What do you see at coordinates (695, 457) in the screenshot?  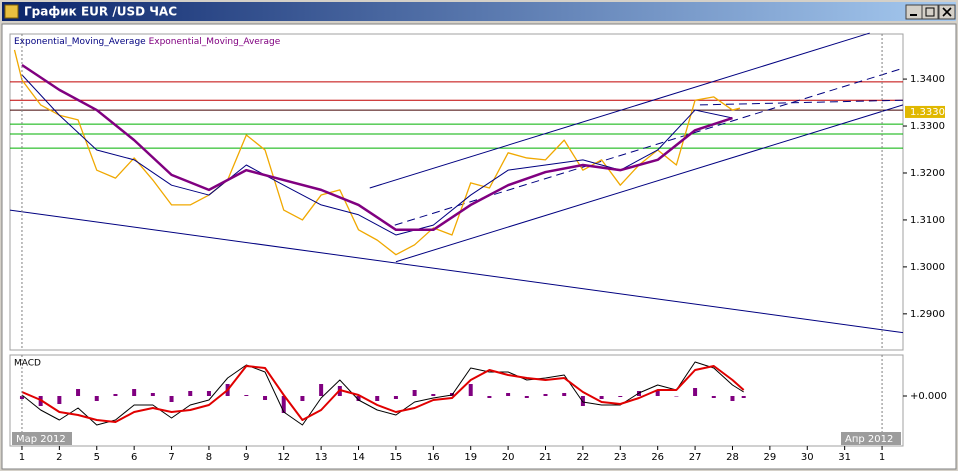 I see `x-tick-label: 27` at bounding box center [695, 457].